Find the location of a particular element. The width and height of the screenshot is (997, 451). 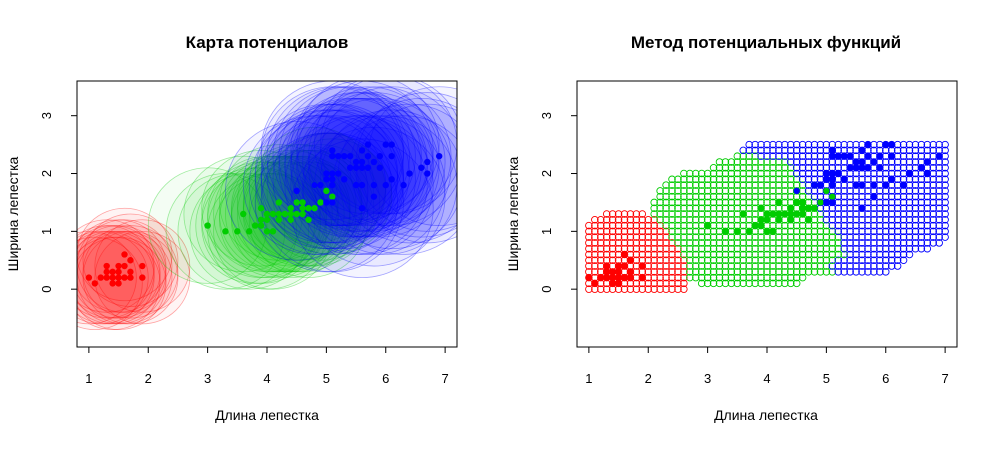

training-points is located at coordinates (764, 214).